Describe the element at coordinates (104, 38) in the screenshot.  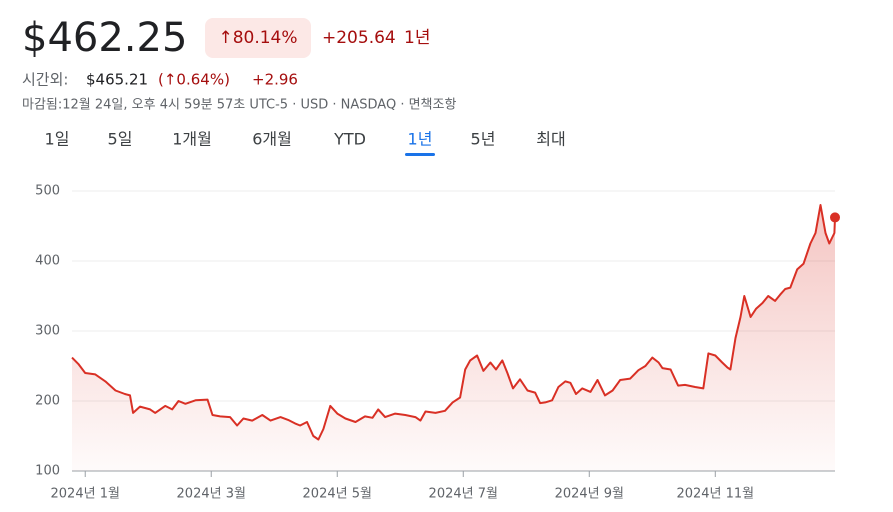
I see `price: $462.25` at that location.